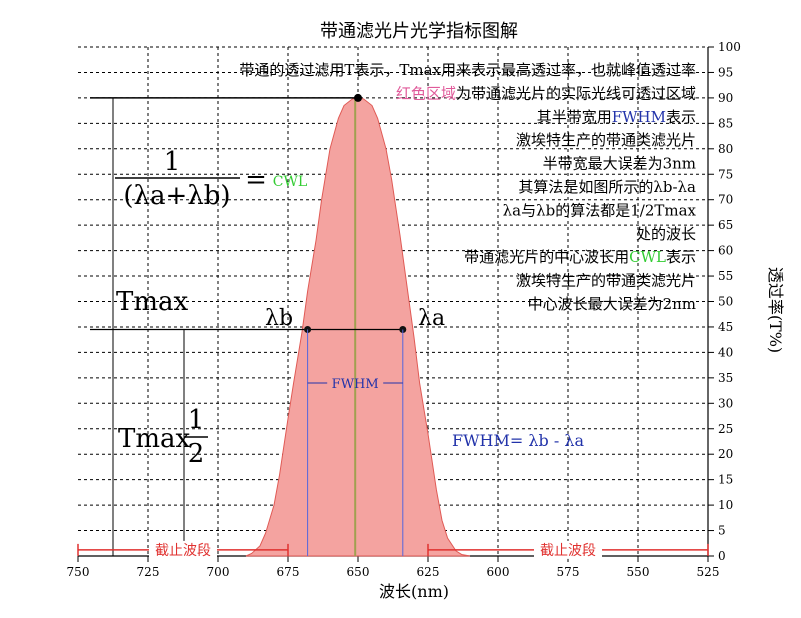 The width and height of the screenshot is (801, 618). What do you see at coordinates (725, 72) in the screenshot?
I see `y-tick-label: 95` at bounding box center [725, 72].